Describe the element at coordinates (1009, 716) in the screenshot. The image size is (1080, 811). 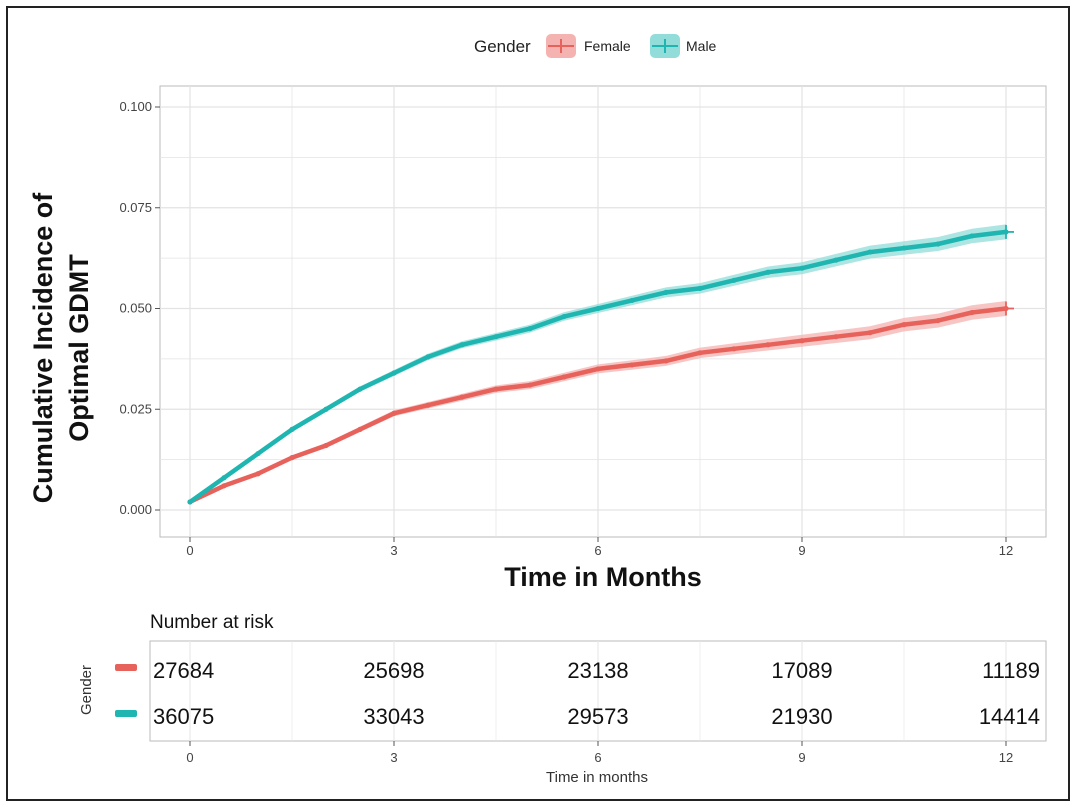
I see `risk-cell-male: 14414` at that location.